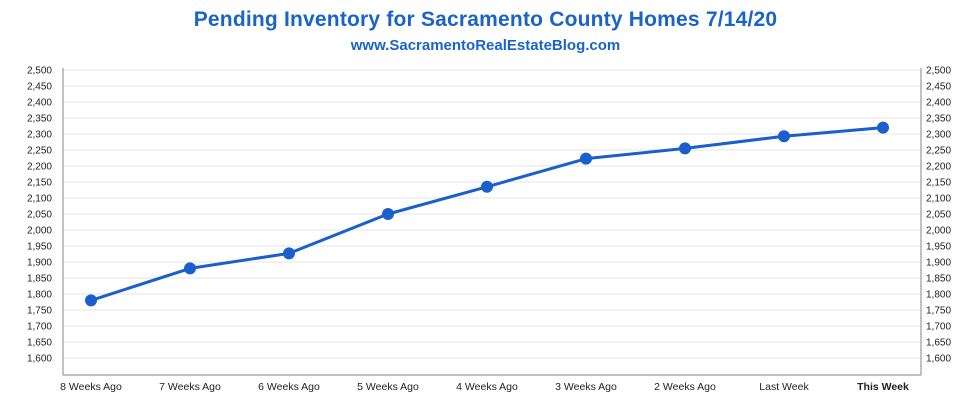 The image size is (971, 413). What do you see at coordinates (39, 183) in the screenshot?
I see `y-tick-label-left: 2,150` at bounding box center [39, 183].